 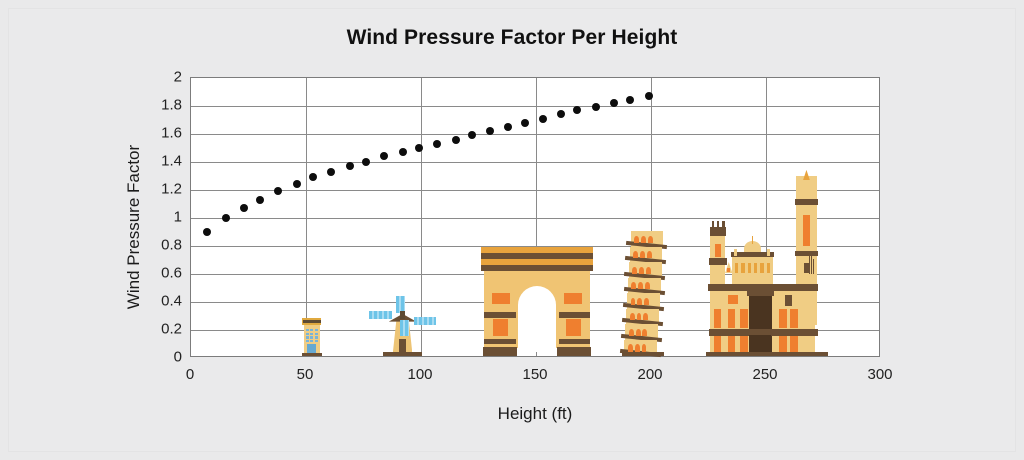 What do you see at coordinates (717, 231) in the screenshot?
I see `cathedral-left-tower-crown` at bounding box center [717, 231].